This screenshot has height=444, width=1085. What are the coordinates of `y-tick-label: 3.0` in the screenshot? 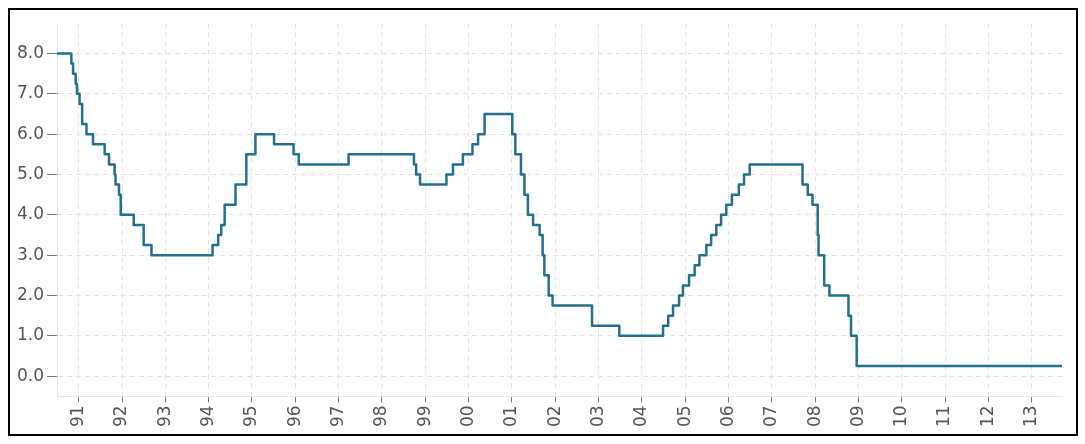 It's located at (30, 253).